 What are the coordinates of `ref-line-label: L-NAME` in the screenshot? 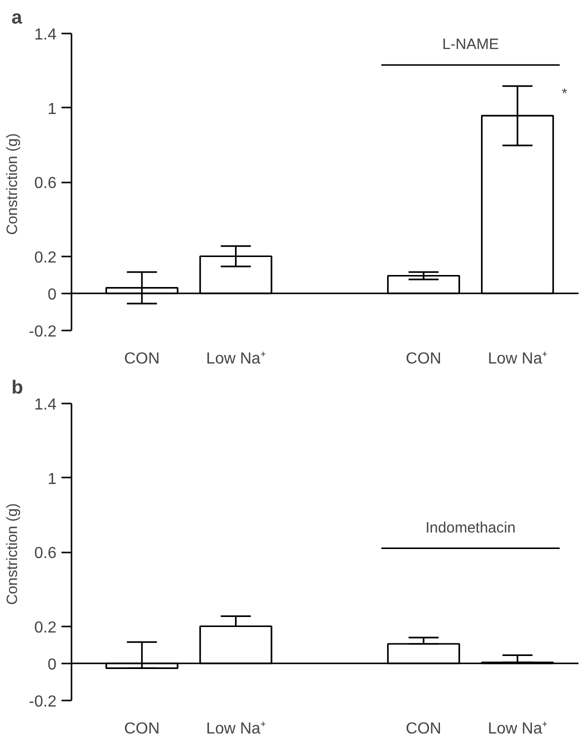 It's located at (470, 45).